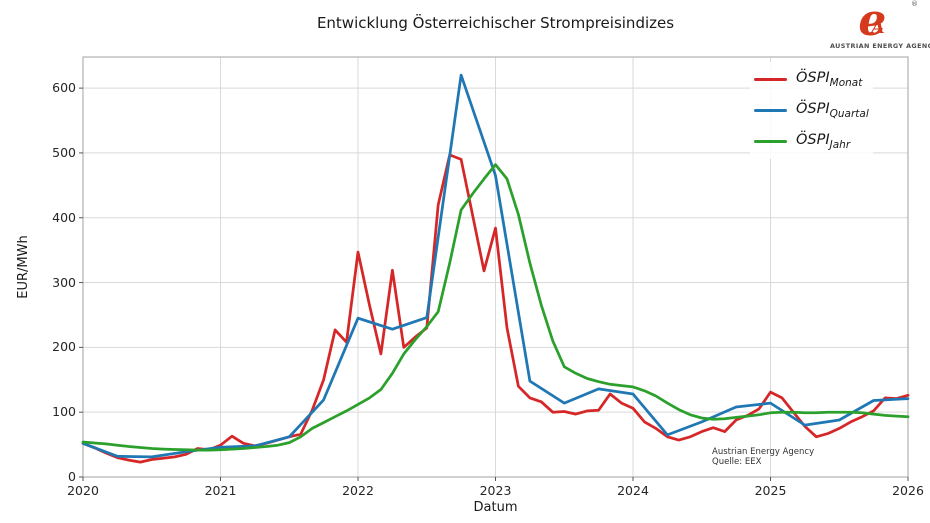 The width and height of the screenshot is (930, 523). I want to click on x-axis-label: Datum, so click(495, 507).